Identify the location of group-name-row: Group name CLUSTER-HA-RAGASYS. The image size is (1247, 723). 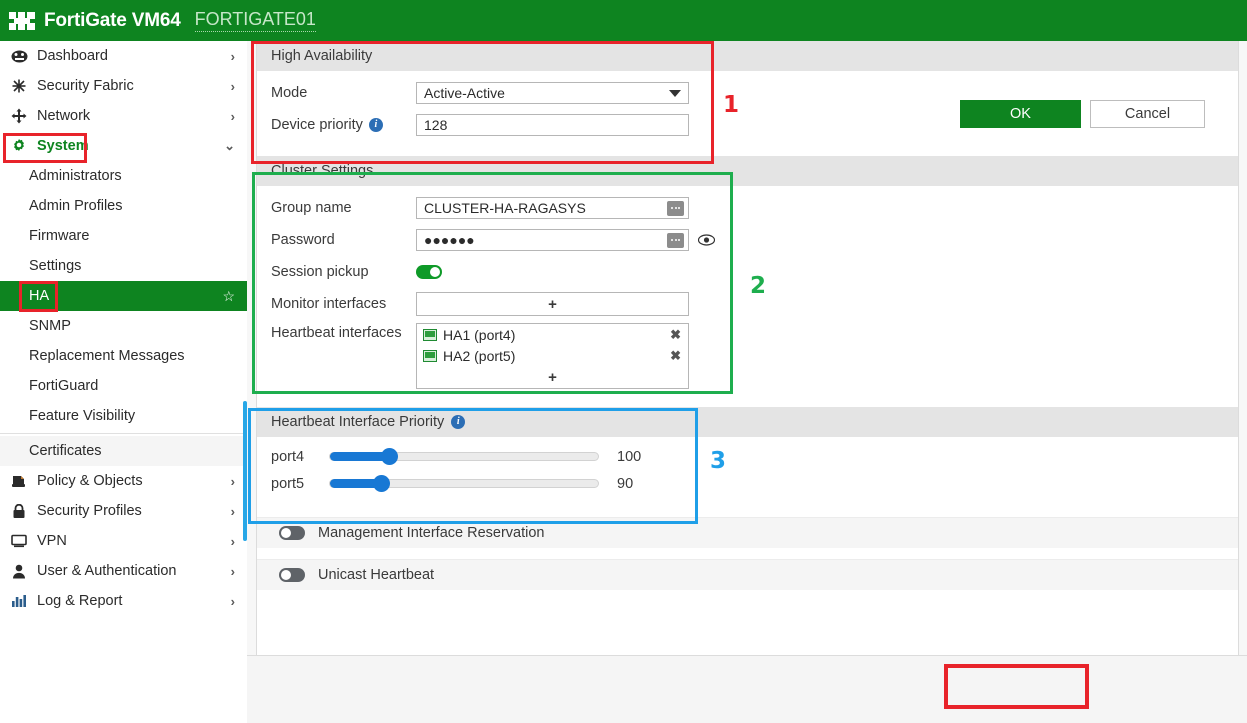
(747, 208).